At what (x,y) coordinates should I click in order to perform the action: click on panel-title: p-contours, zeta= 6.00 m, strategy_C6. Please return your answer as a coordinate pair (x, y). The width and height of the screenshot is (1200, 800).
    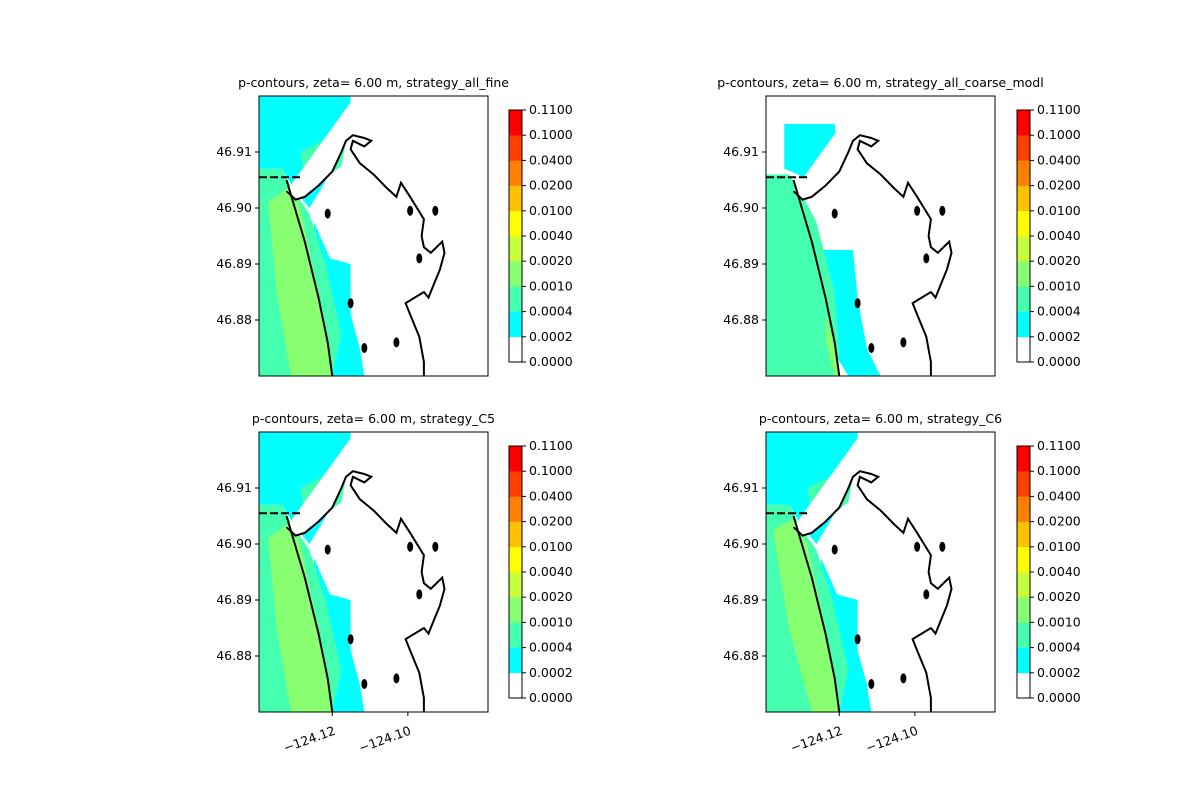
    Looking at the image, I should click on (880, 418).